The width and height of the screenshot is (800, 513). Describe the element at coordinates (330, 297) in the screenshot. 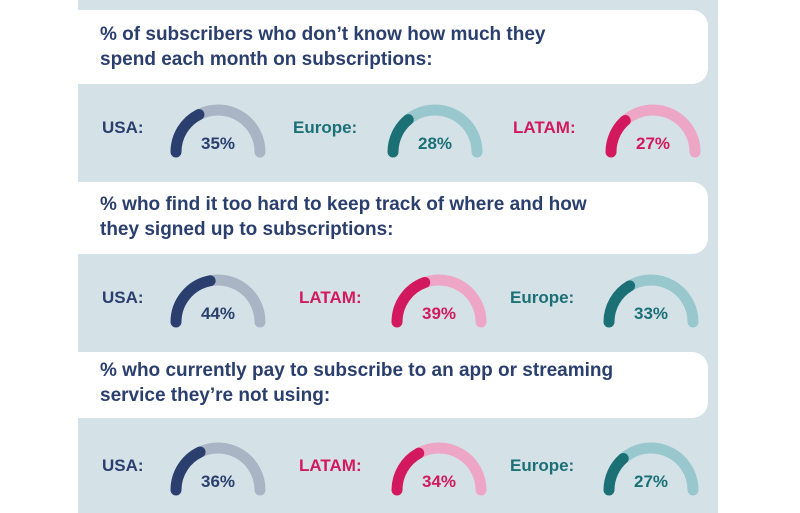

I see `panel-2-region-2-label: LATAM:` at that location.